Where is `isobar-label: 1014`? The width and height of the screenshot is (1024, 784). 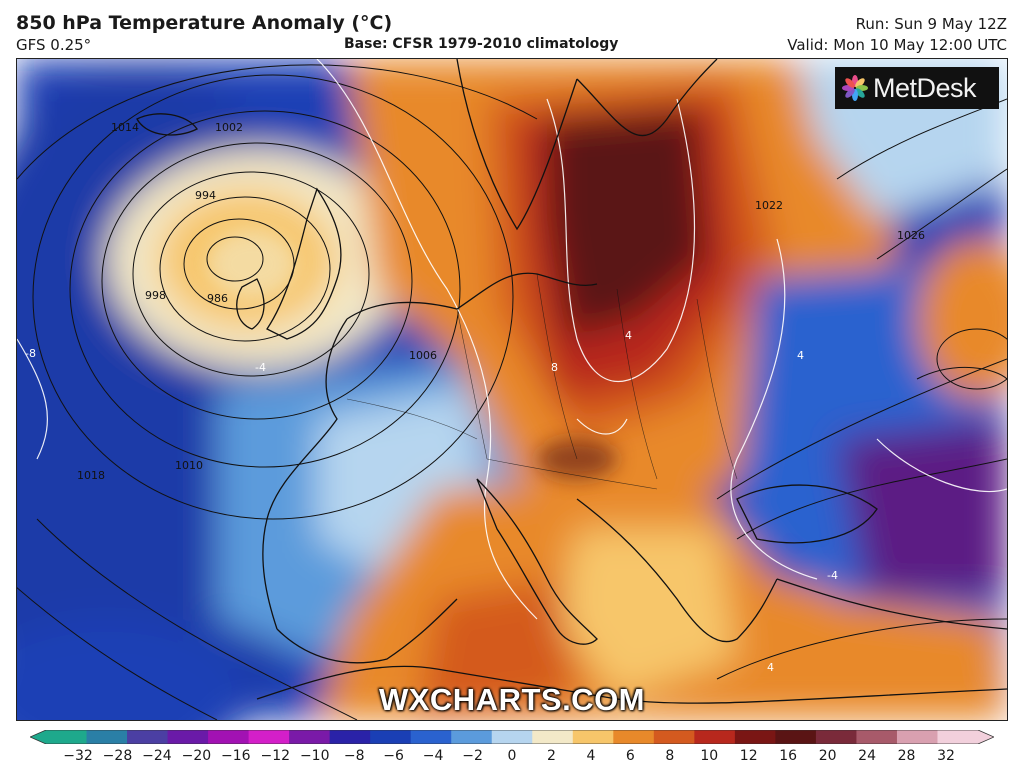 isobar-label: 1014 is located at coordinates (125, 127).